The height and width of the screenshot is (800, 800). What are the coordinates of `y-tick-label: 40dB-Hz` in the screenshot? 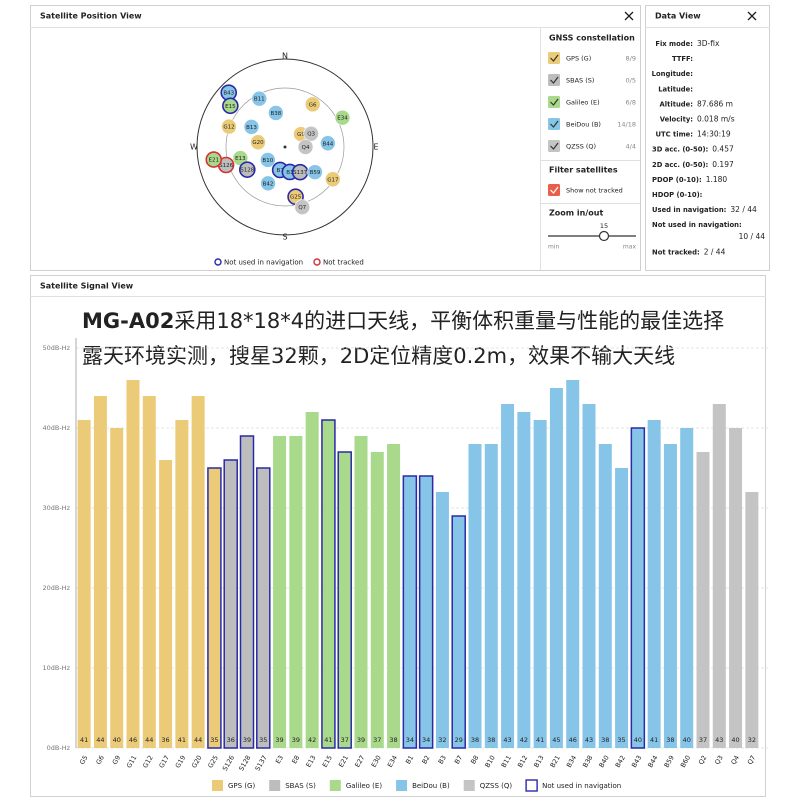 It's located at (56, 428).